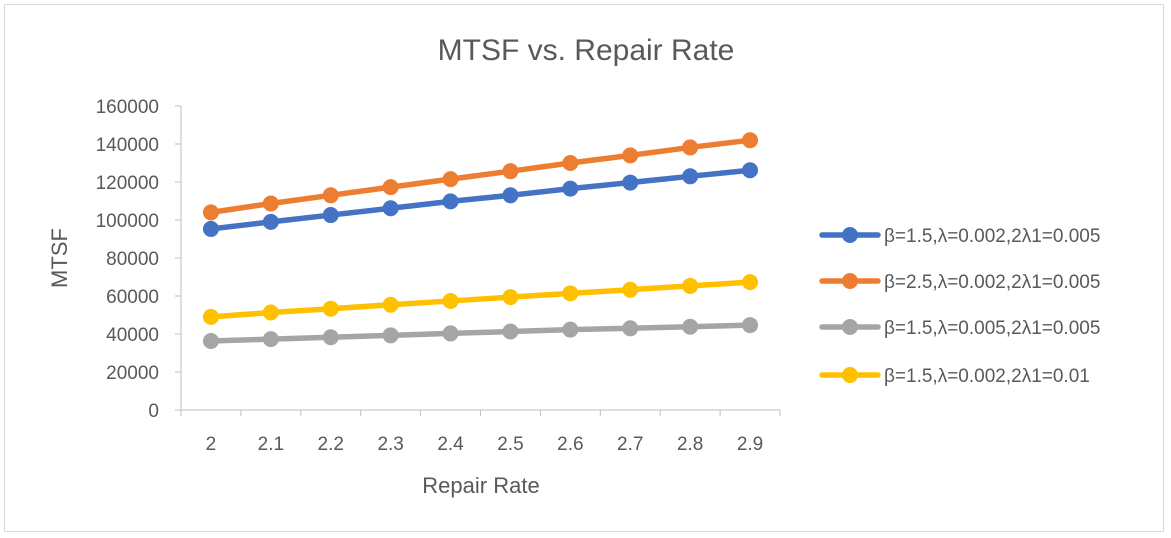 This screenshot has height=538, width=1171. What do you see at coordinates (132, 297) in the screenshot?
I see `y-tick-label: 60000` at bounding box center [132, 297].